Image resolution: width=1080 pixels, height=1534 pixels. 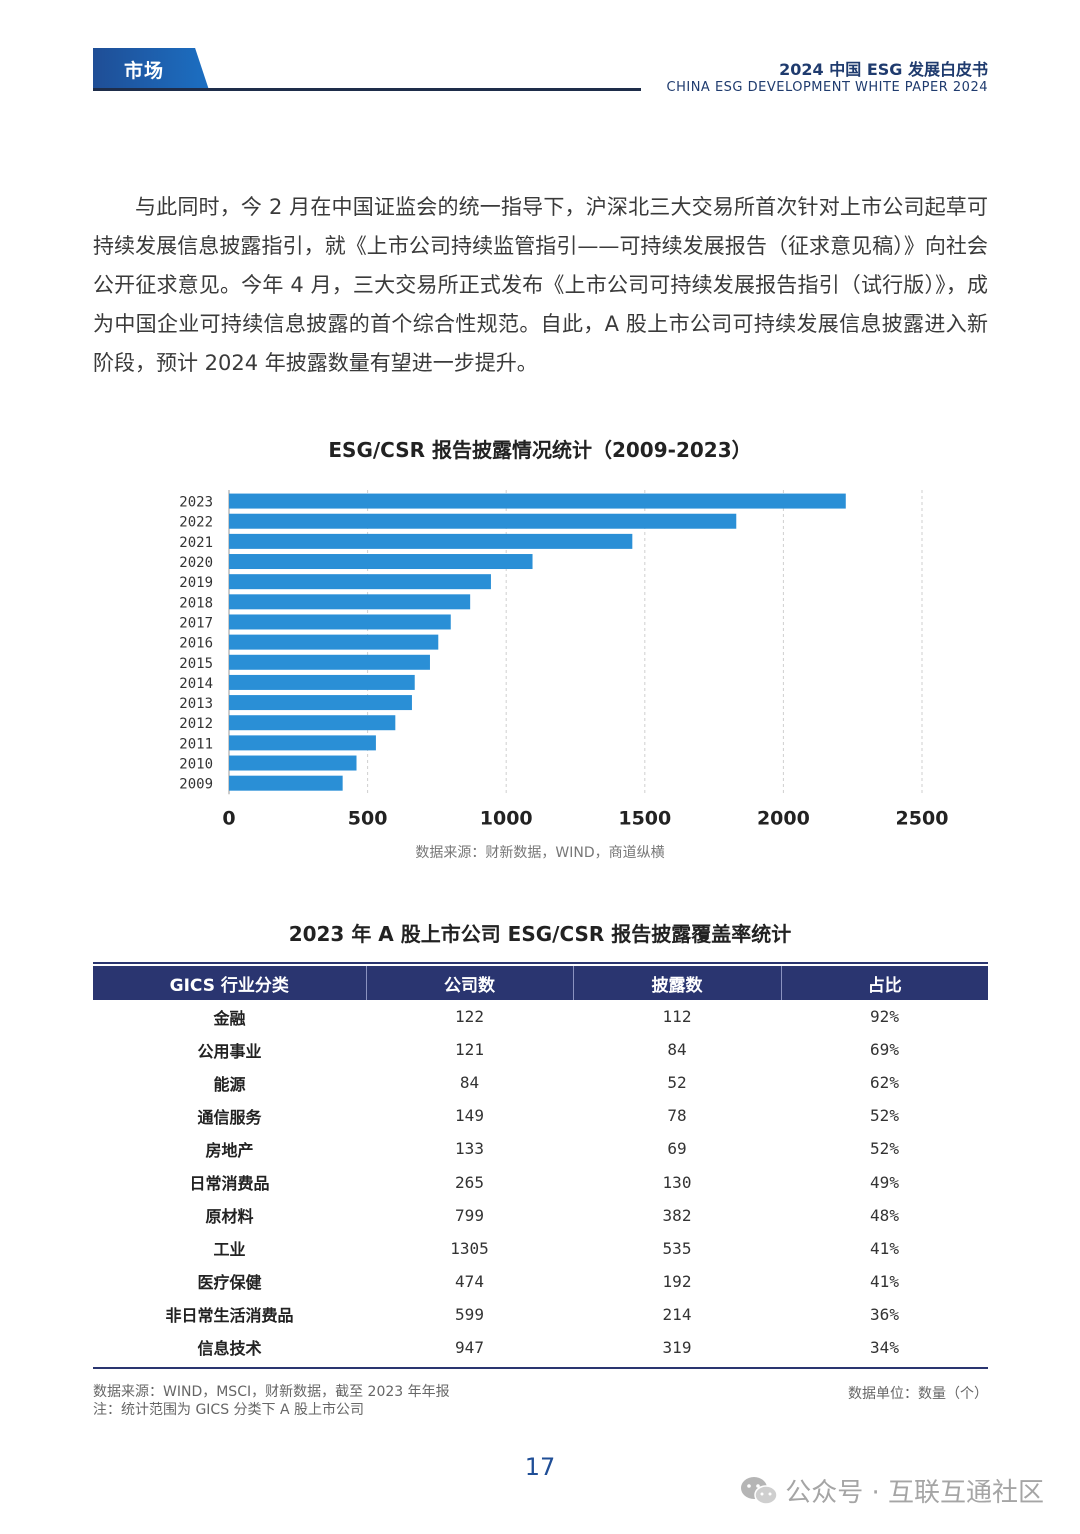 What do you see at coordinates (540, 1181) in the screenshot?
I see `table-row: 日常消费品 265 130 49%` at bounding box center [540, 1181].